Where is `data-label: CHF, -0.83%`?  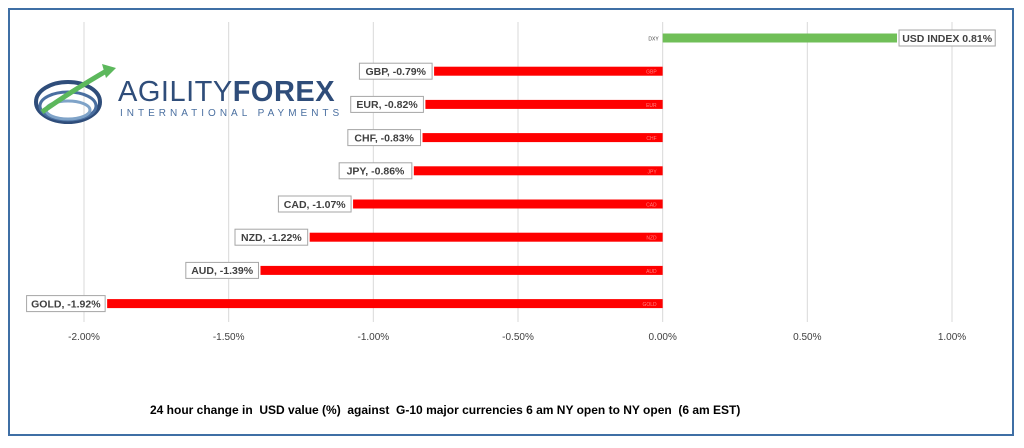
data-label: CHF, -0.83% is located at coordinates (384, 138).